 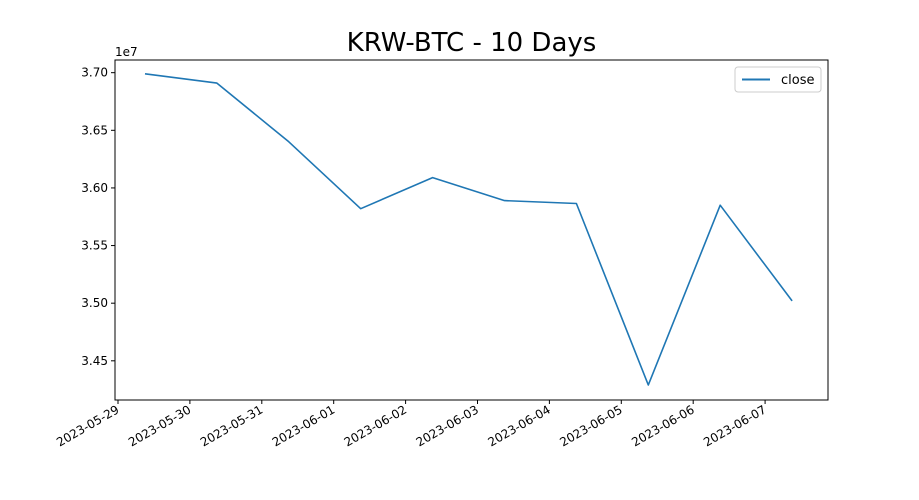 What do you see at coordinates (375, 425) in the screenshot?
I see `x-tick-label: 2023-06-02` at bounding box center [375, 425].